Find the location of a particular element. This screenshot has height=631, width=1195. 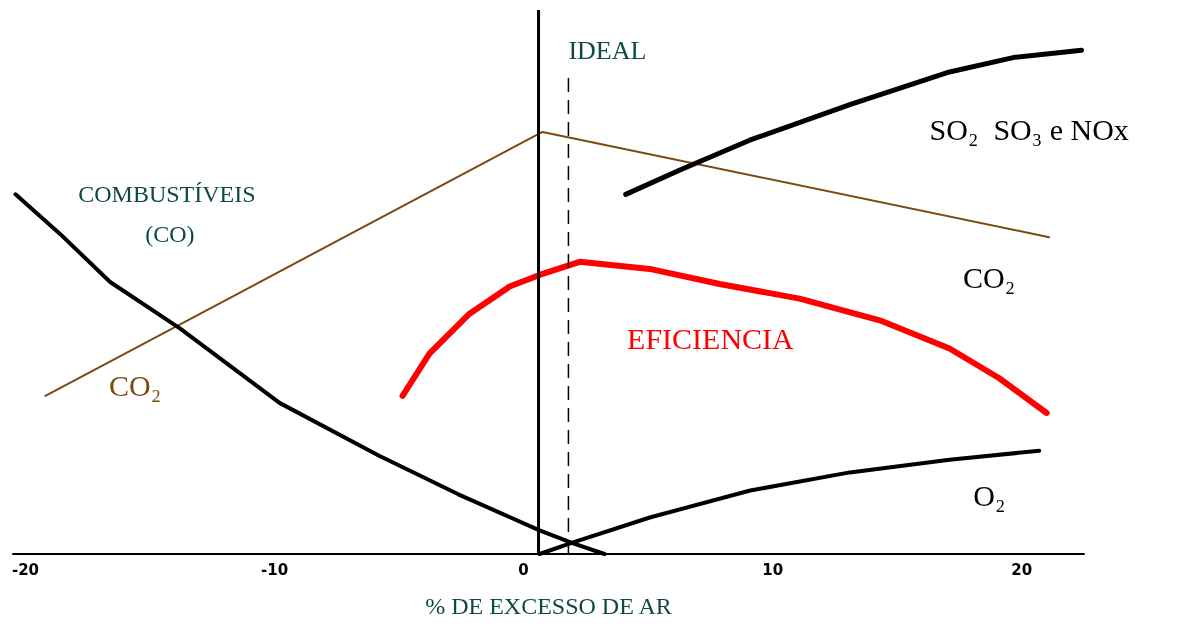

series-label: COMBUSTÍVEIS (CO) is located at coordinates (170, 214).